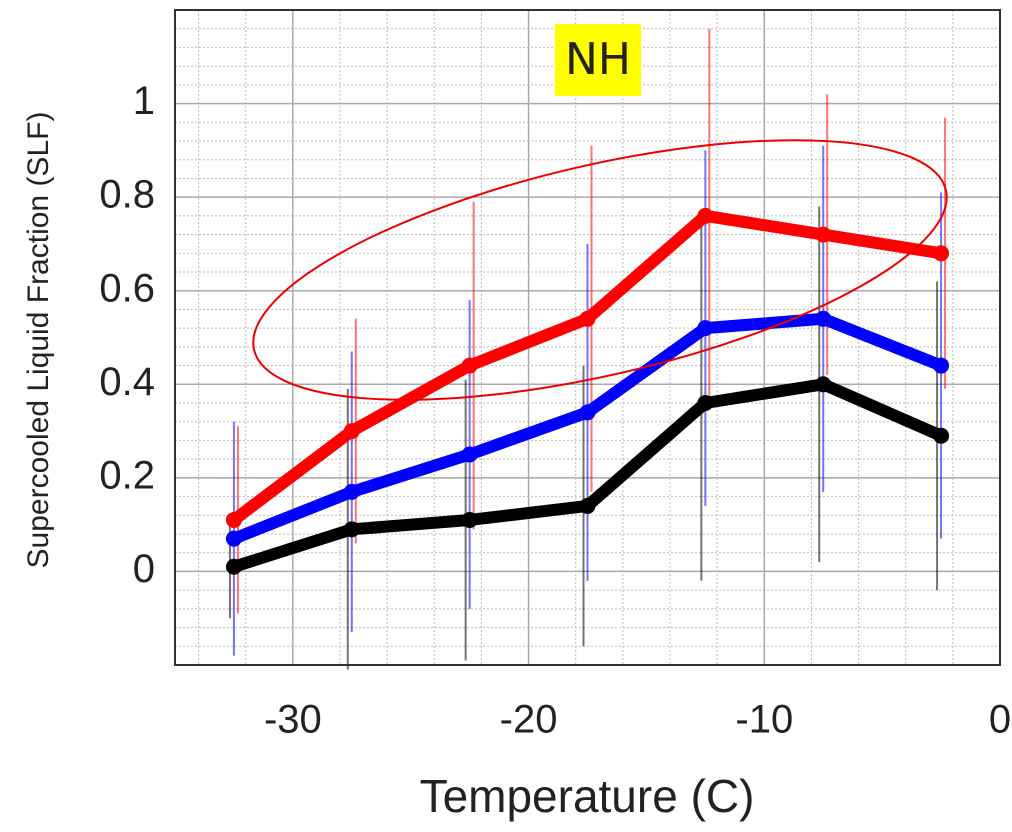  I want to click on y-tick-label: 0, so click(144, 569).